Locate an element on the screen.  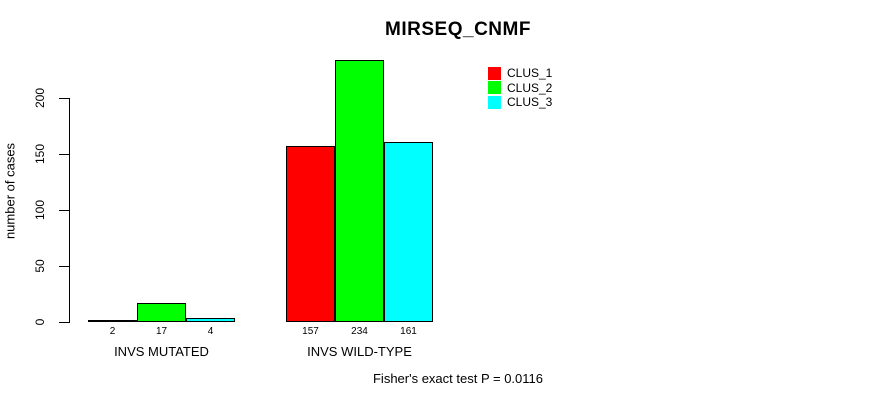
y-tick-label: 0 is located at coordinates (40, 322).